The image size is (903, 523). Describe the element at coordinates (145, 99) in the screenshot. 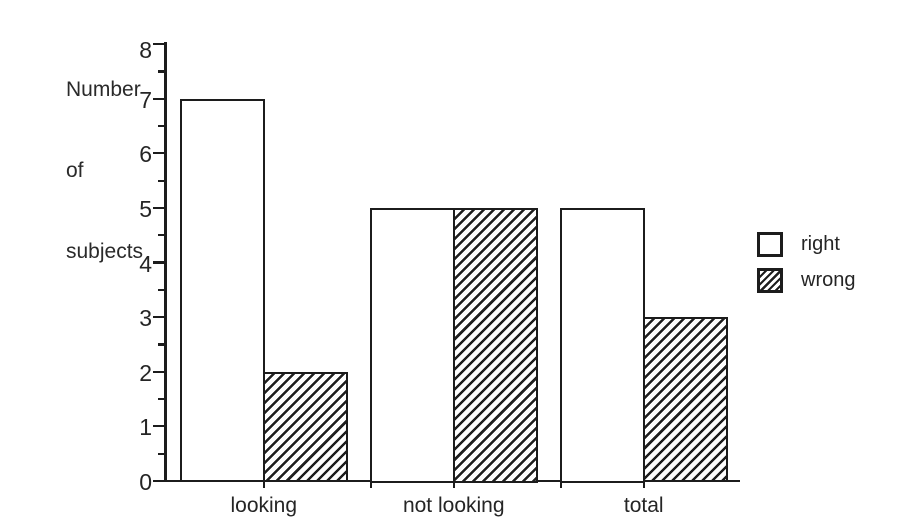

I see `y-tick-label: 7` at that location.